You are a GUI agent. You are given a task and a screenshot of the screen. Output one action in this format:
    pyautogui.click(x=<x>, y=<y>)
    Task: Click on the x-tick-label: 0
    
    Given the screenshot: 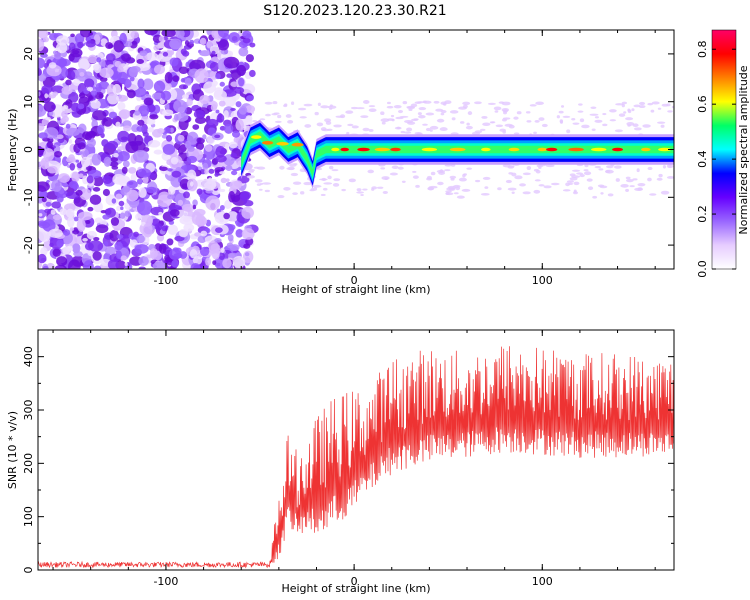 What is the action you would take?
    pyautogui.click(x=354, y=581)
    